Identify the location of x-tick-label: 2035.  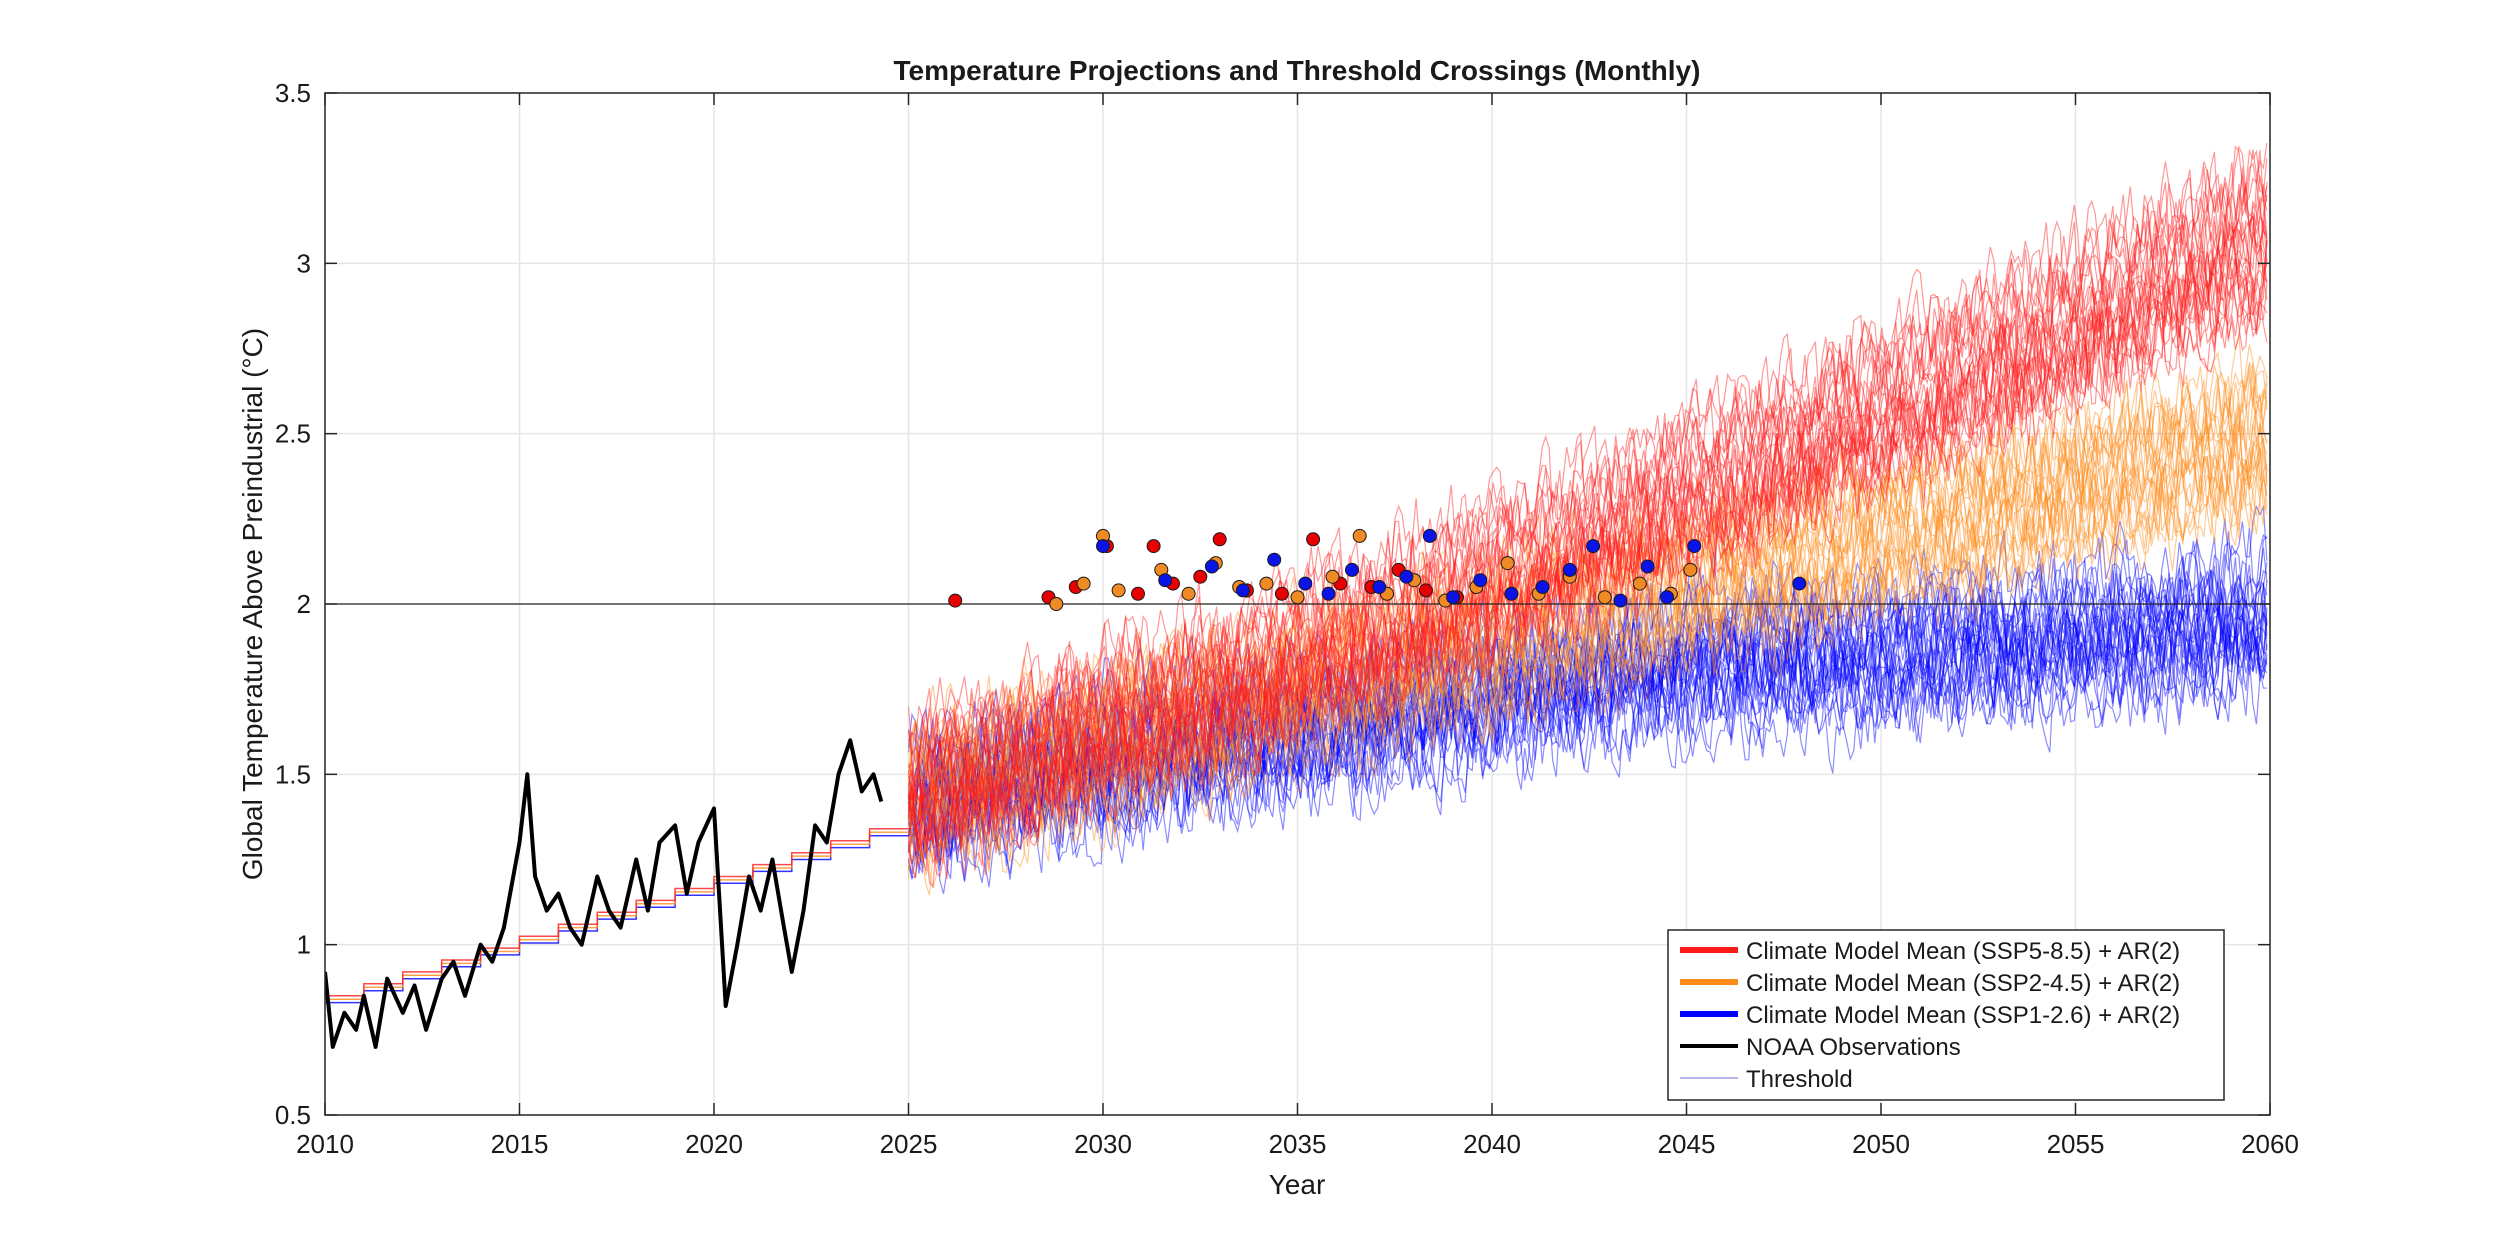
(1298, 1144).